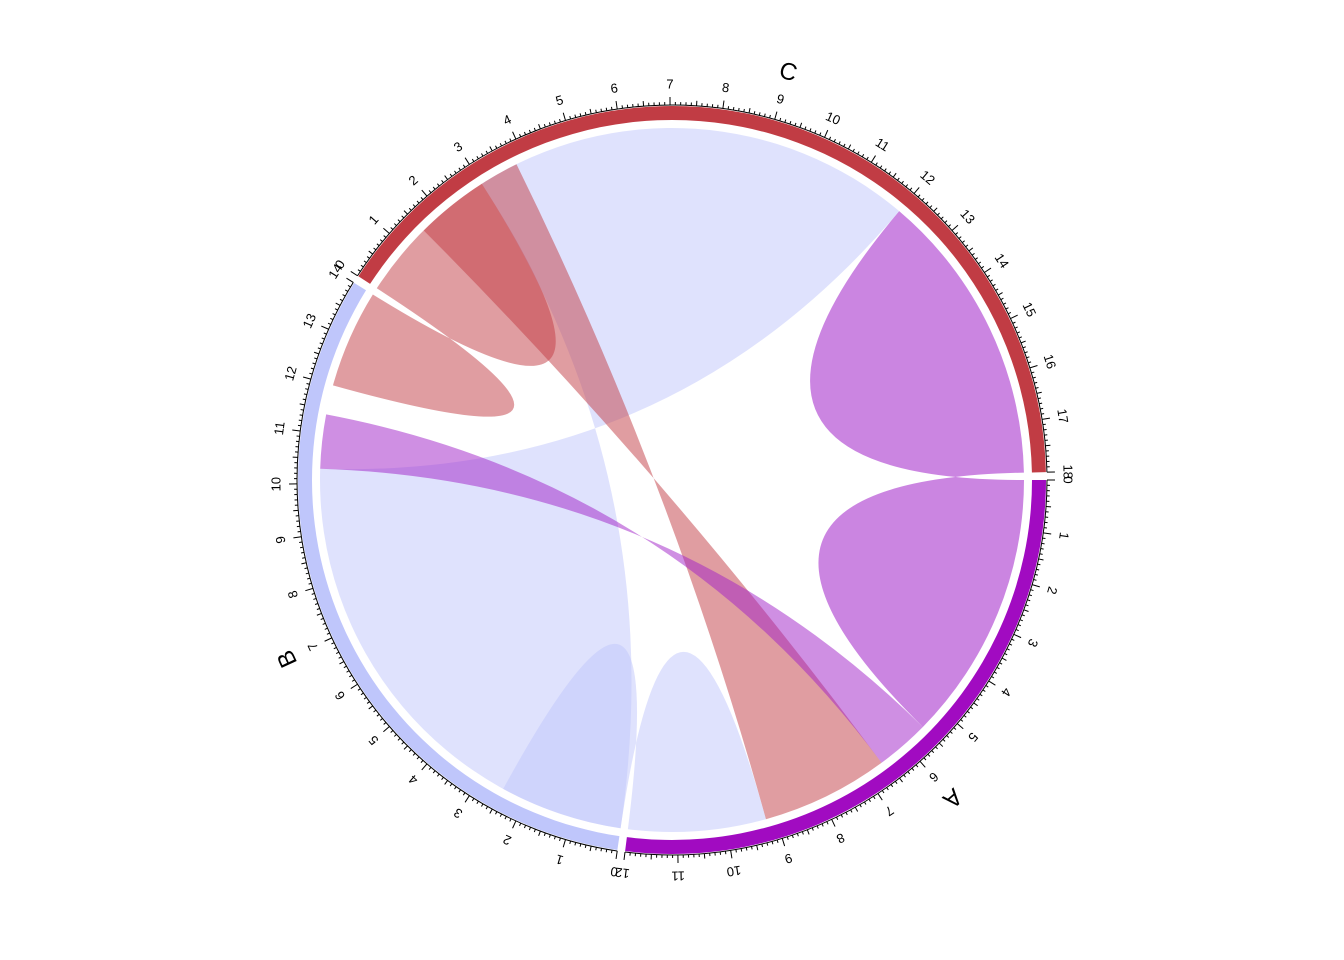 The width and height of the screenshot is (1344, 960). I want to click on tick-label: 7, so click(669, 83).